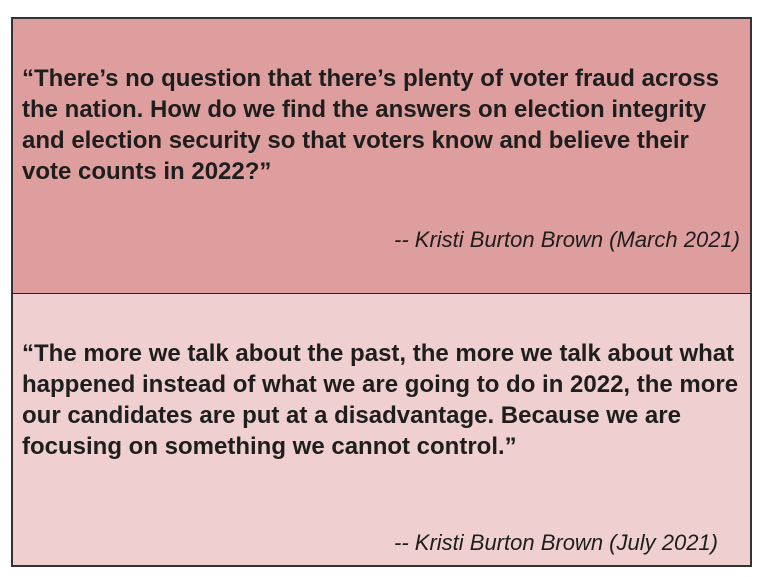  I want to click on quote-attribution: -- Kristi Burton Brown (March 2021), so click(567, 239).